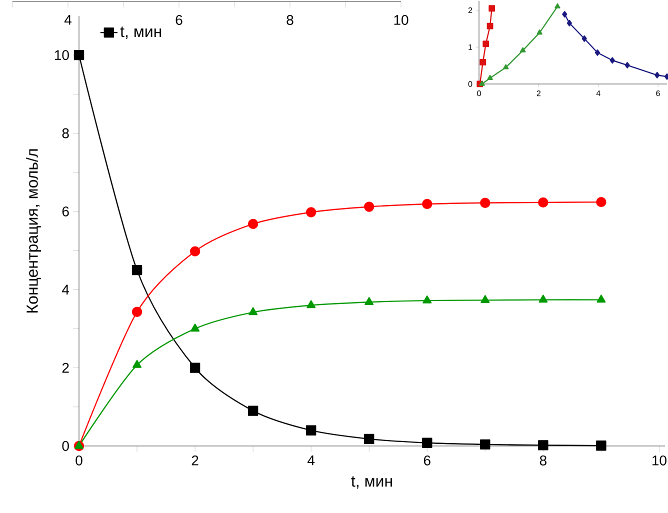  I want to click on y-tick-label: 8, so click(65, 133).